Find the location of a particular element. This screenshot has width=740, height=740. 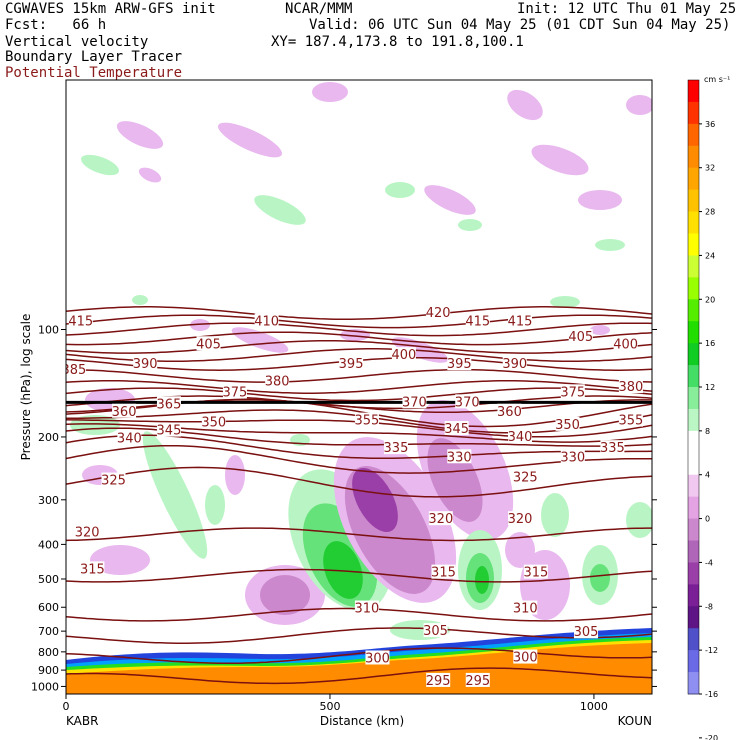

colorbar-tick-label: 8 is located at coordinates (707, 431).